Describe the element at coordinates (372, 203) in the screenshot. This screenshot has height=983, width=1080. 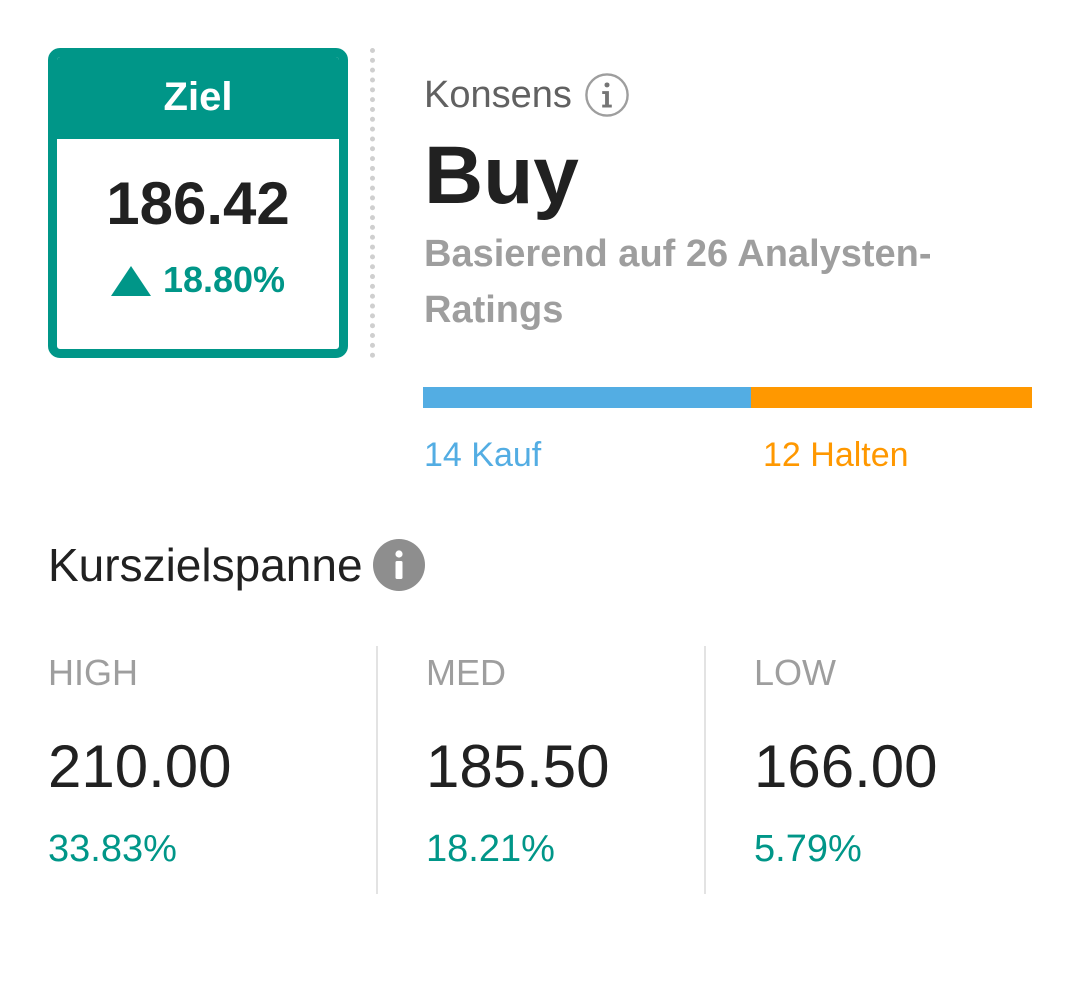
I see `dotted-divider` at that location.